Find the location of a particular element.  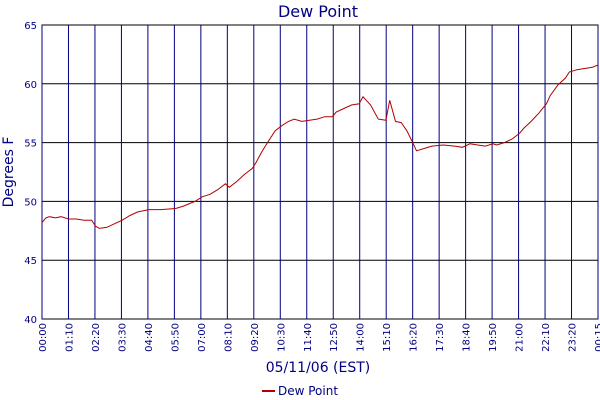

x-tick-label: 08:10 is located at coordinates (228, 337).